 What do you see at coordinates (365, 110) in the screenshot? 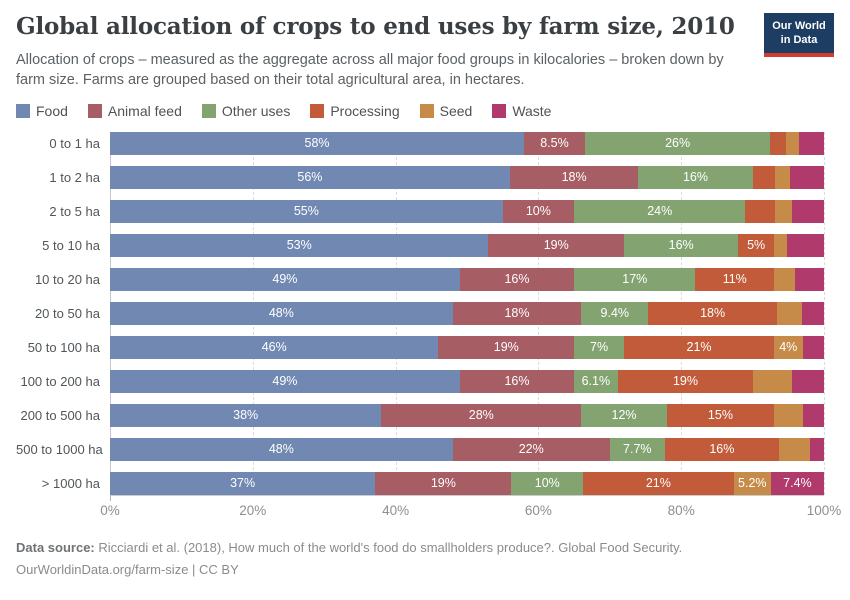
I see `legend-label: Processing` at bounding box center [365, 110].